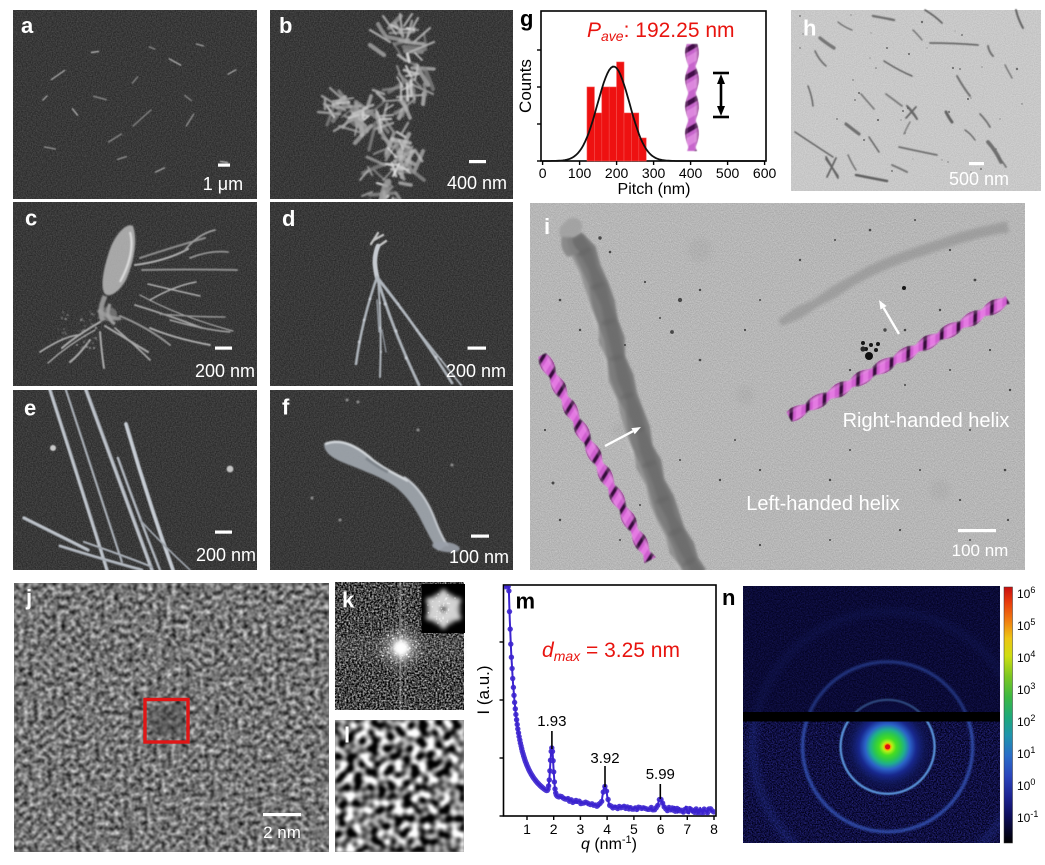  Describe the element at coordinates (30, 408) in the screenshot. I see `svg-text: e` at that location.